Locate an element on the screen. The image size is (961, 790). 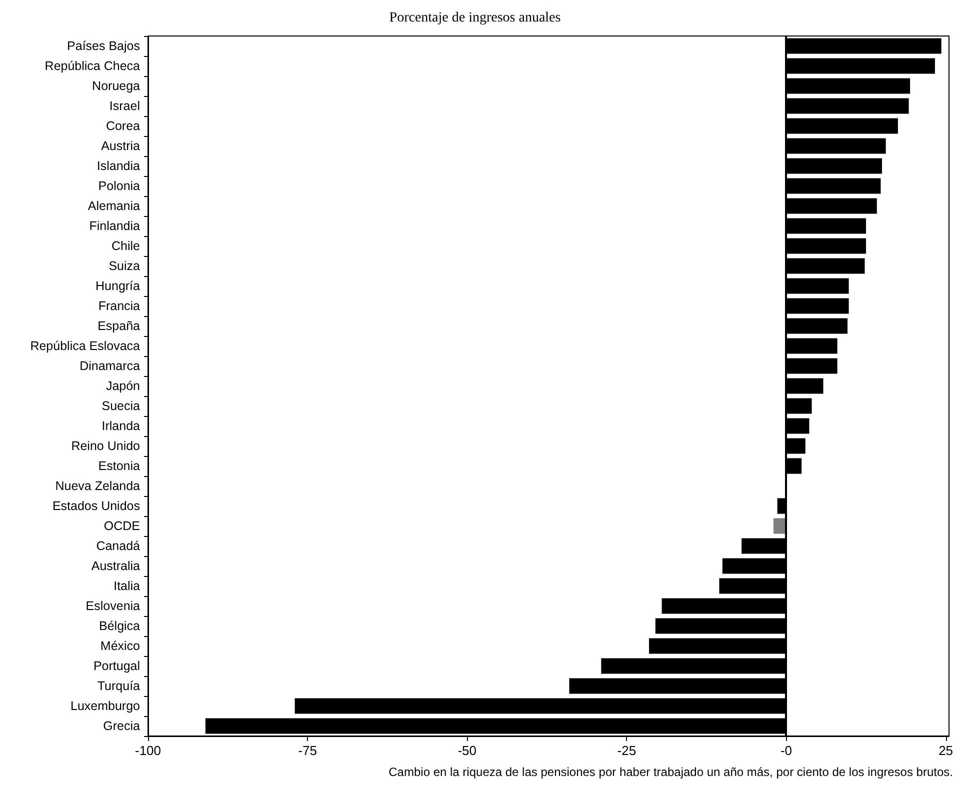
x-tick-label: -100 is located at coordinates (148, 750).